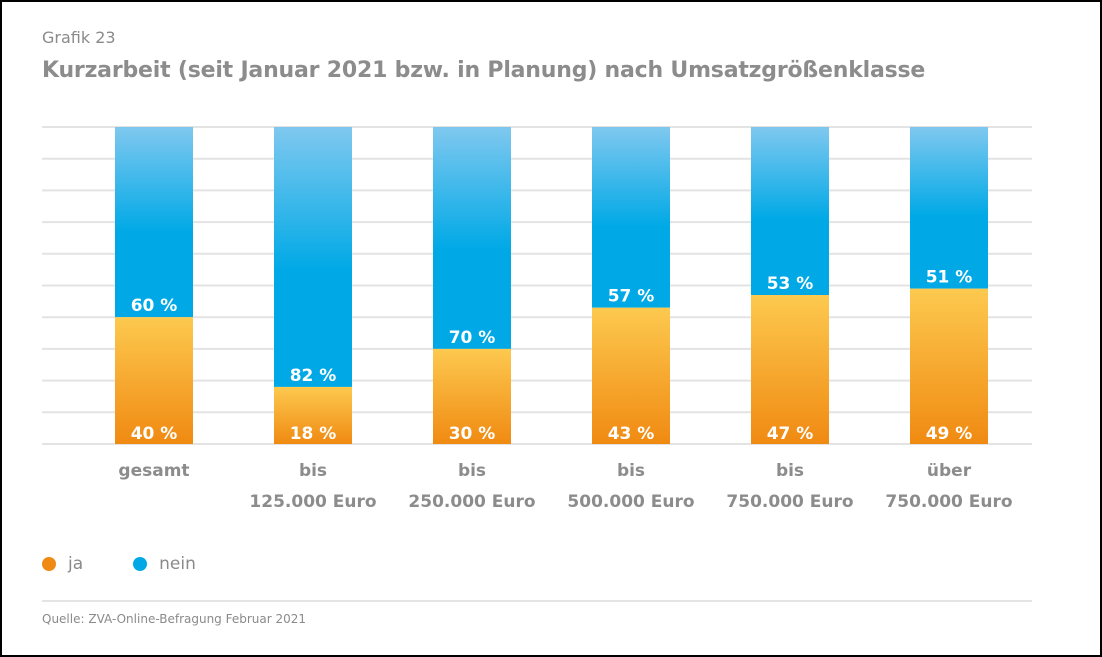  I want to click on data-label-nein: 51 %, so click(949, 278).